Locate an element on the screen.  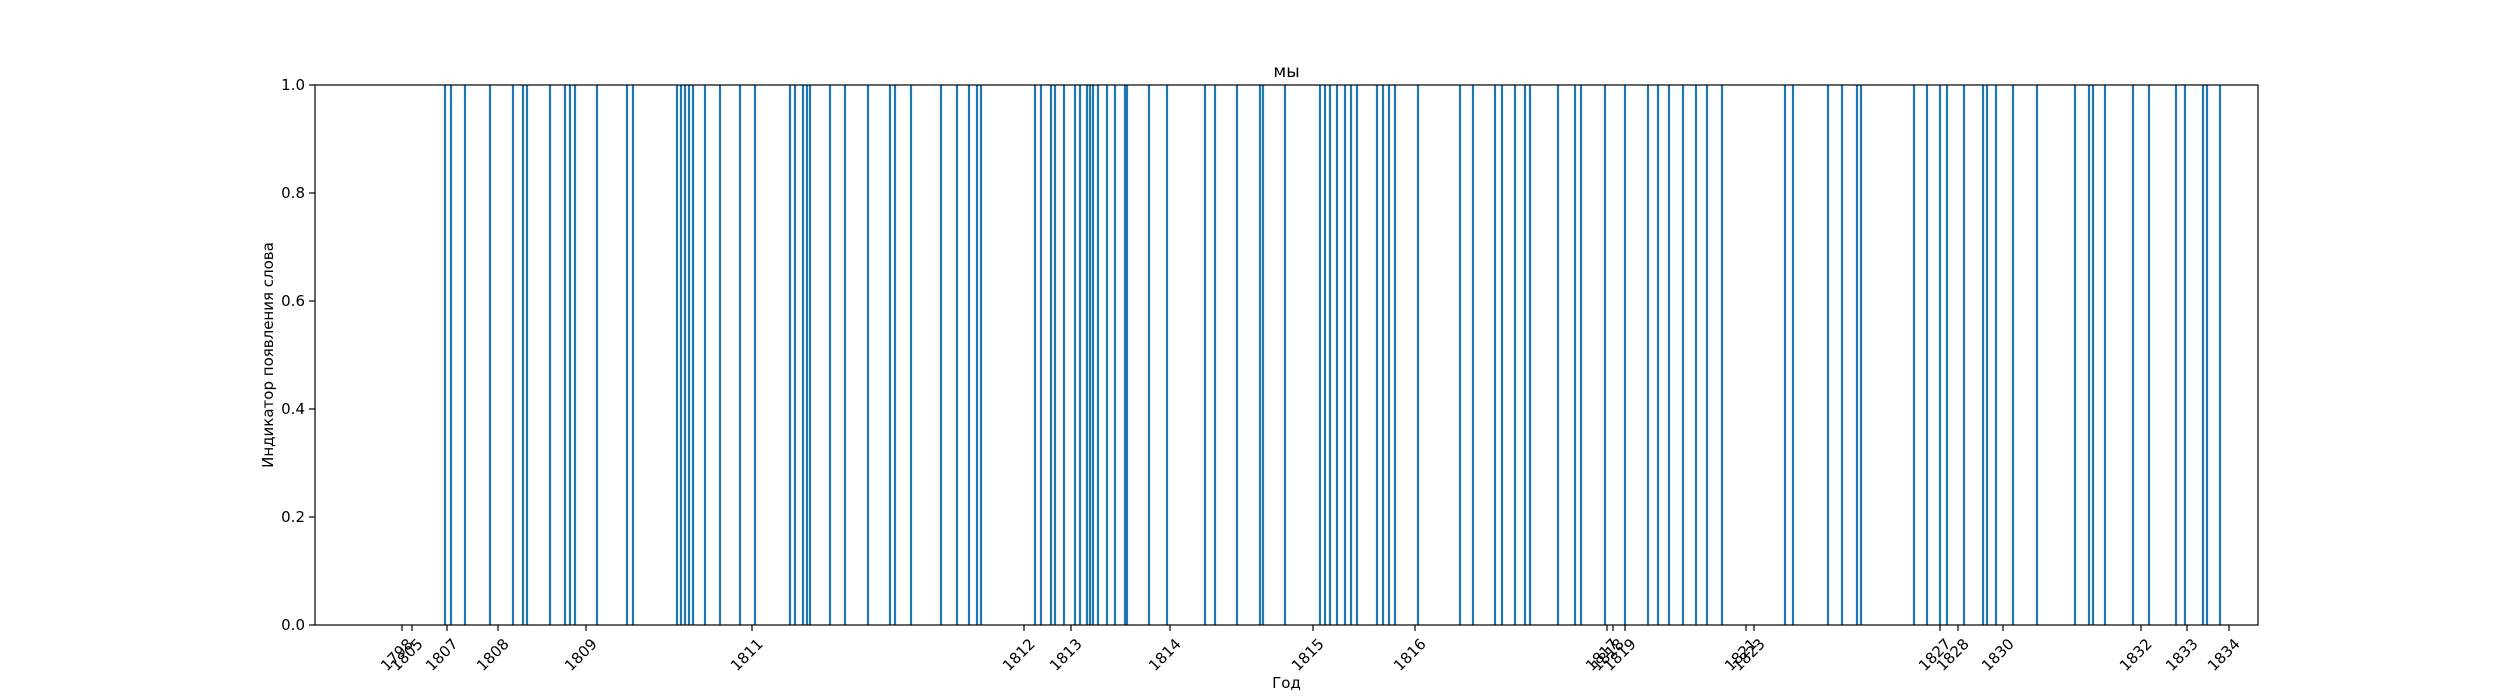
y-tick-label: 0.6 is located at coordinates (293, 301).